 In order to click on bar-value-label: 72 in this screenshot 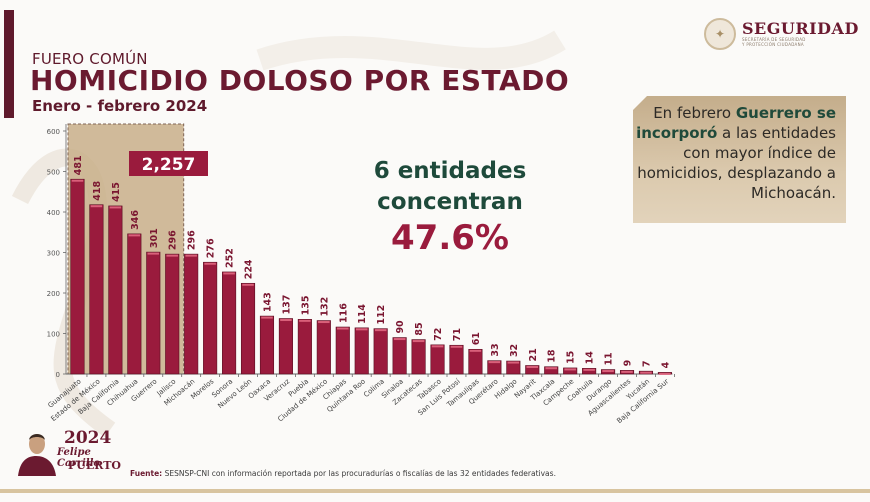, I will do `click(438, 334)`.